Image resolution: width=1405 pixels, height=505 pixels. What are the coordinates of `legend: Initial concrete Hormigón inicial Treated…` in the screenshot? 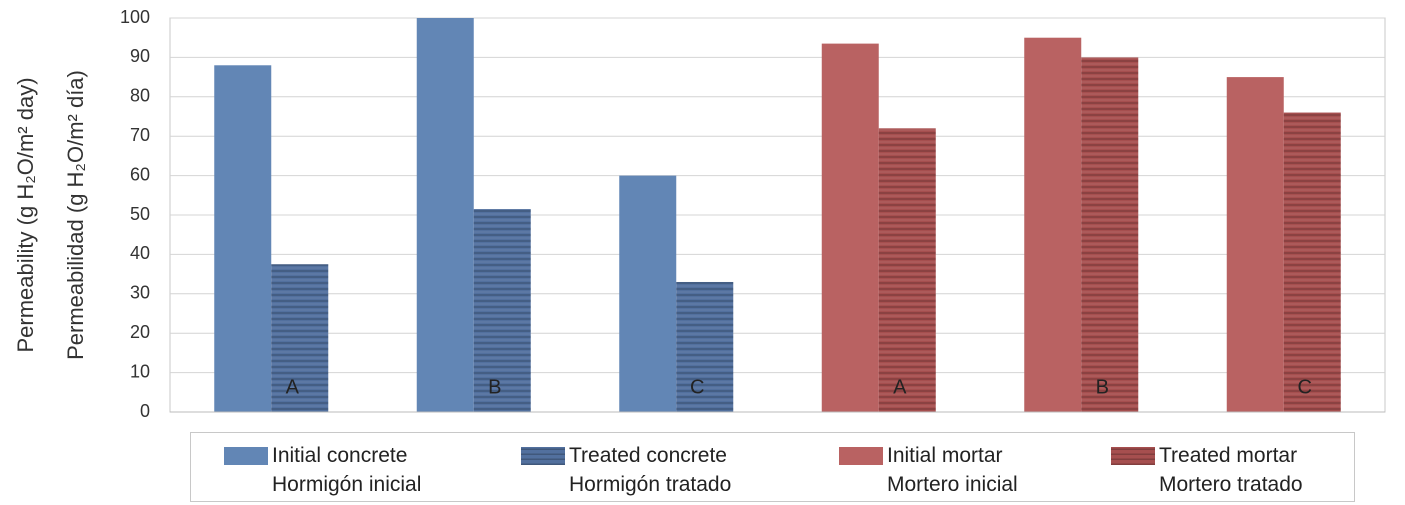 It's located at (772, 467).